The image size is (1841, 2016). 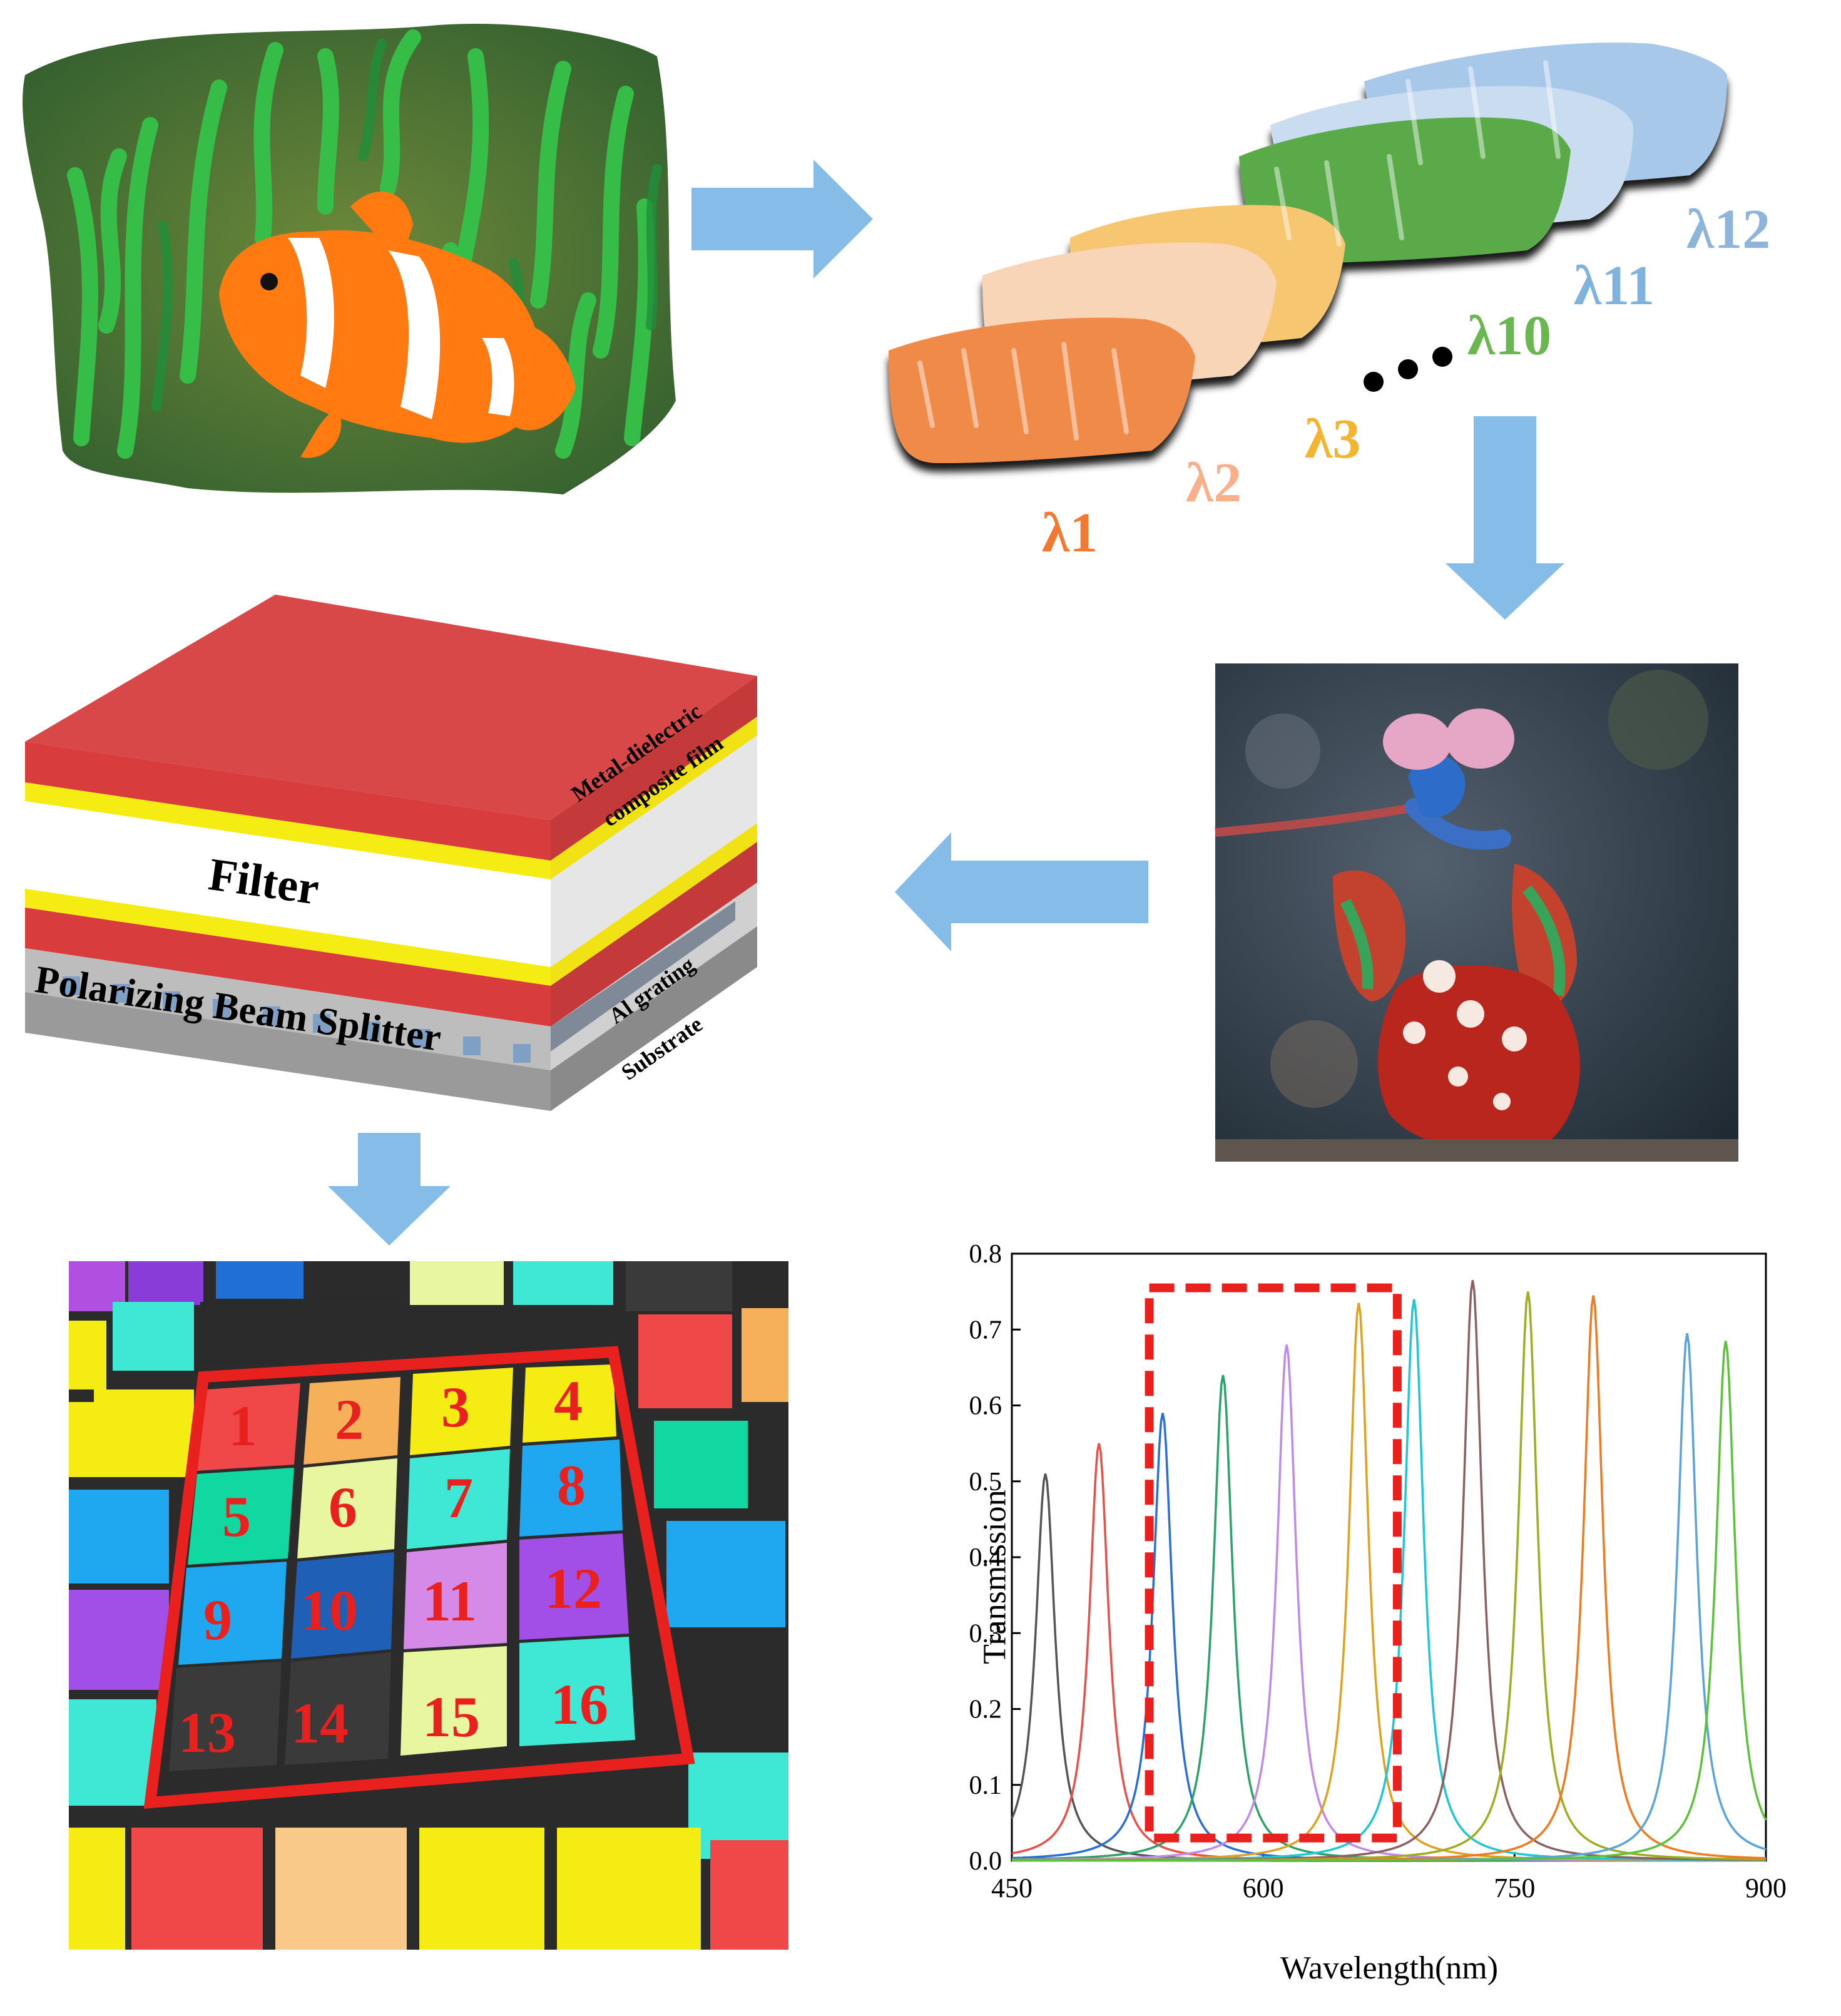 I want to click on mosaic-cell-7: 7, so click(x=458, y=1498).